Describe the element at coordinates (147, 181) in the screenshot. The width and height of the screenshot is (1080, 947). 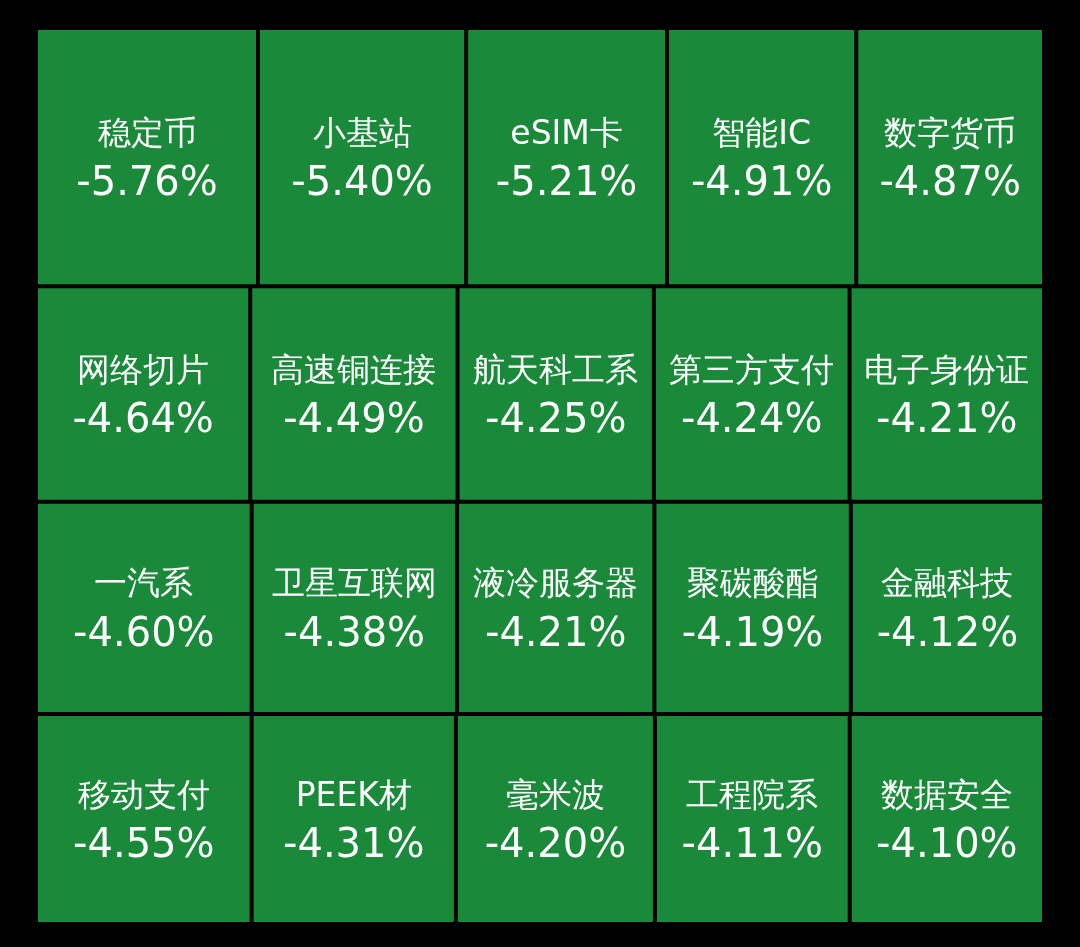
I see `data-label: -5.76%` at that location.